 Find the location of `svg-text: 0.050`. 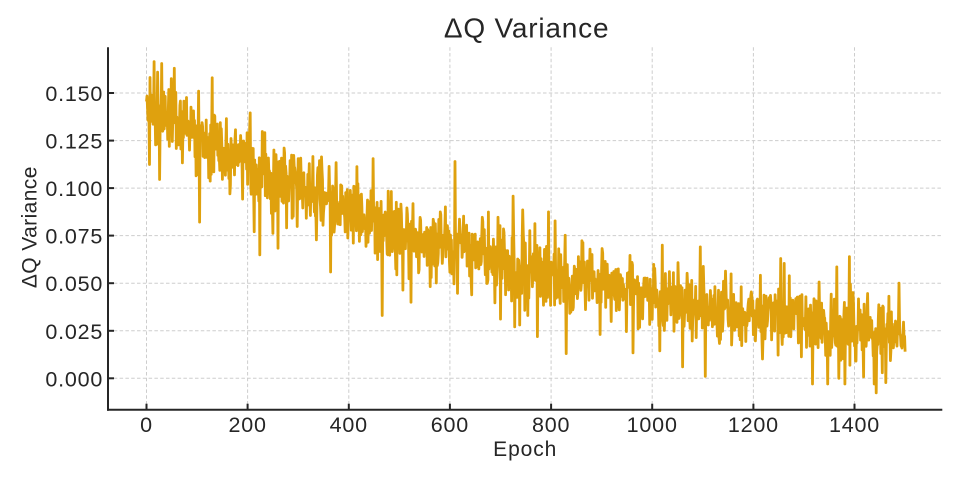

svg-text: 0.050 is located at coordinates (74, 284).